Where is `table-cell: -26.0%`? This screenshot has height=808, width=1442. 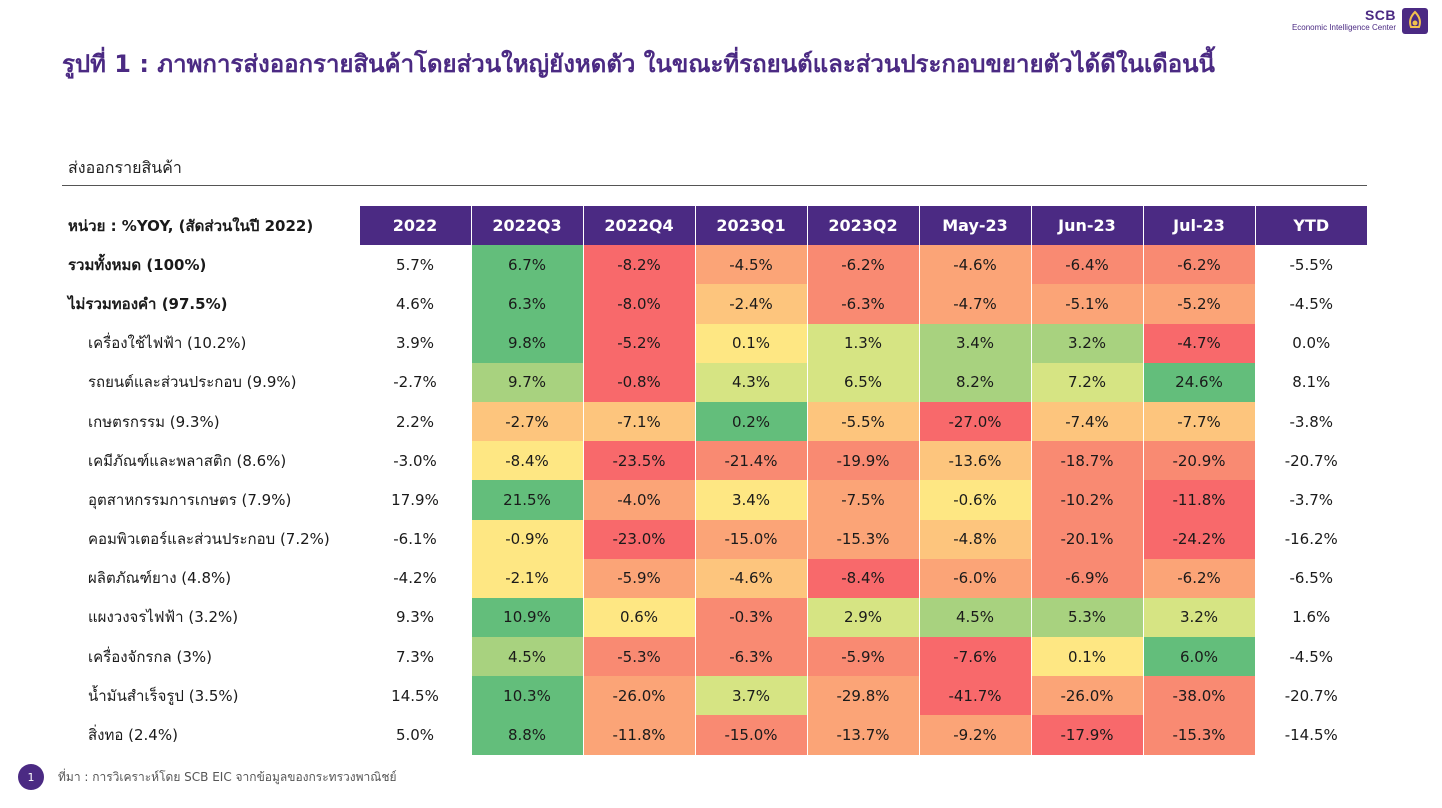 table-cell: -26.0% is located at coordinates (1086, 696).